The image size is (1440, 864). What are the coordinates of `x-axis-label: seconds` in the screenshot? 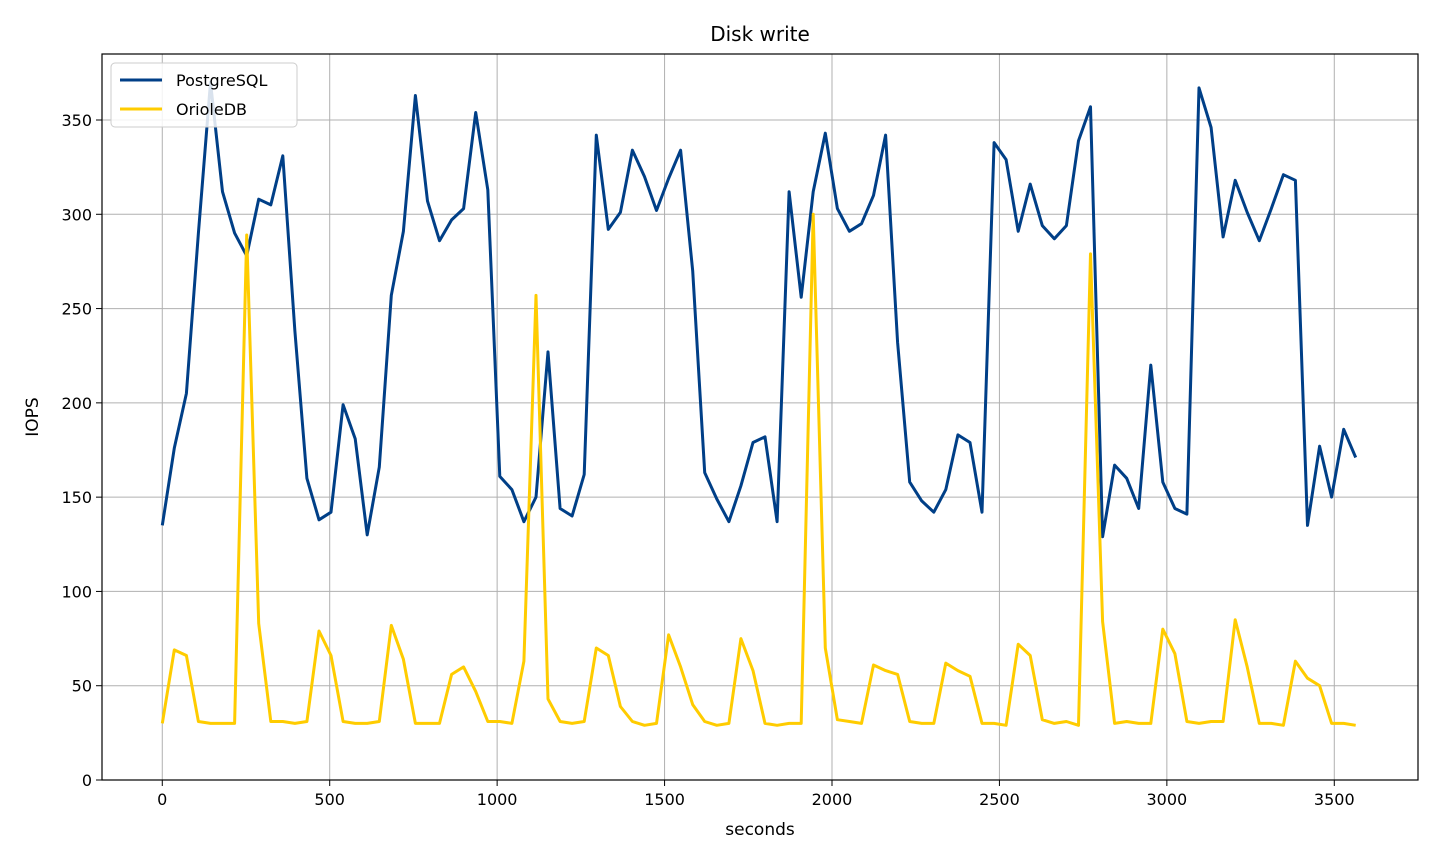 It's located at (760, 830).